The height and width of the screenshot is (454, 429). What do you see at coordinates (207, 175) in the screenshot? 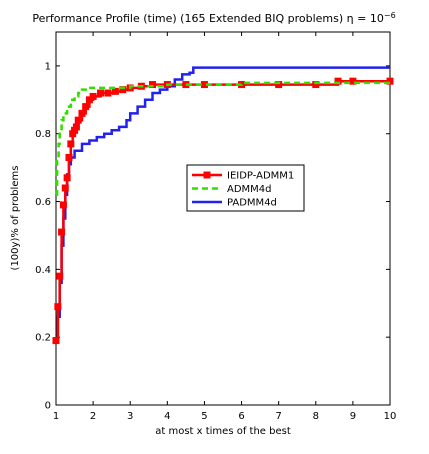
I see `legend-marker-ieidp-admm1` at bounding box center [207, 175].